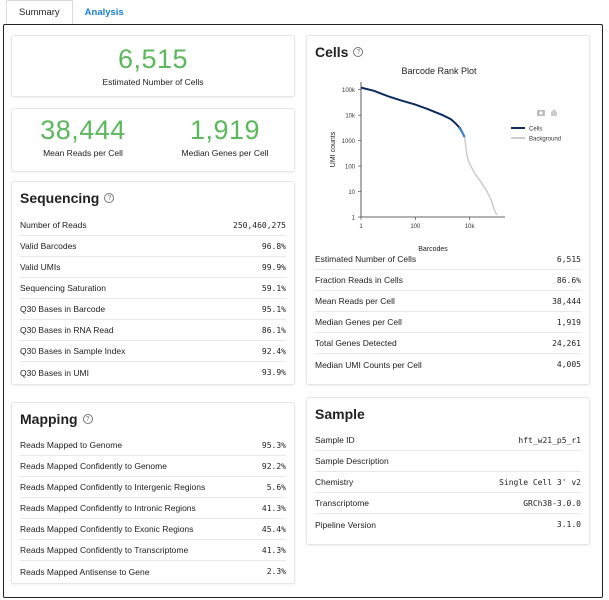 Image resolution: width=609 pixels, height=600 pixels. Describe the element at coordinates (448, 343) in the screenshot. I see `table-row: Total Genes Detected 24,261` at that location.